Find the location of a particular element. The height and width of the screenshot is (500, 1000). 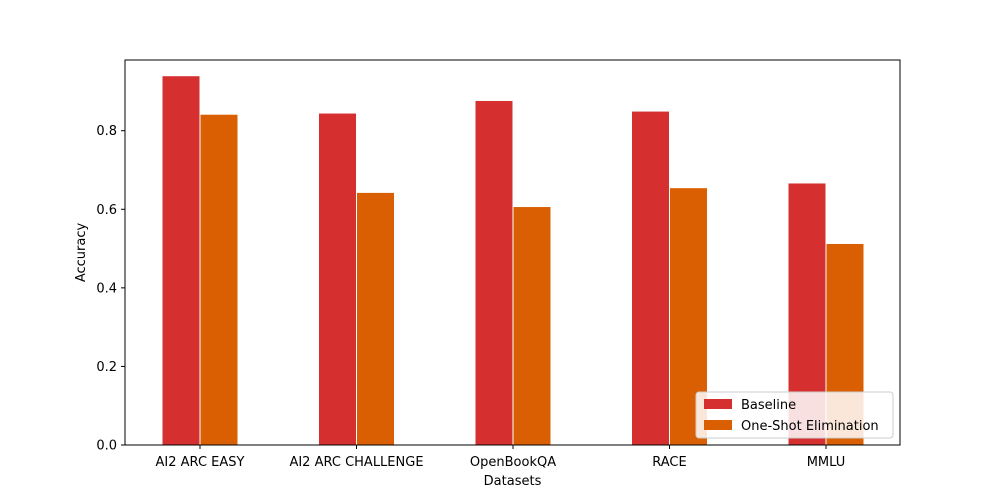

x-tick-label: AI2 ARC CHALLENGE is located at coordinates (356, 462).